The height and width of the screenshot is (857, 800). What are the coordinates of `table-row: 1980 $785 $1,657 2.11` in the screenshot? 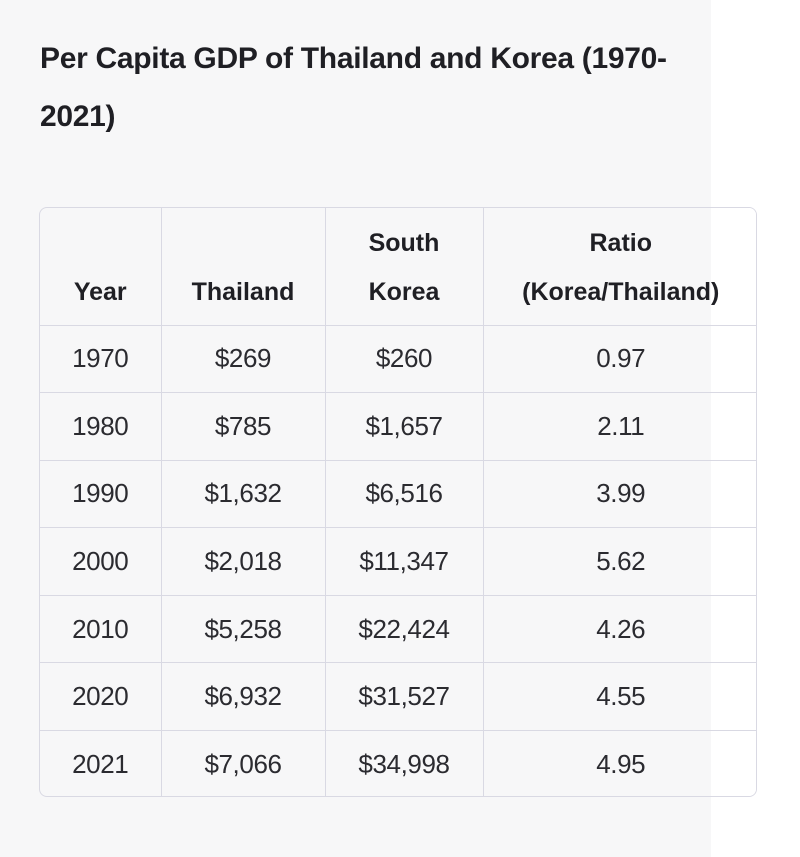 It's located at (398, 426).